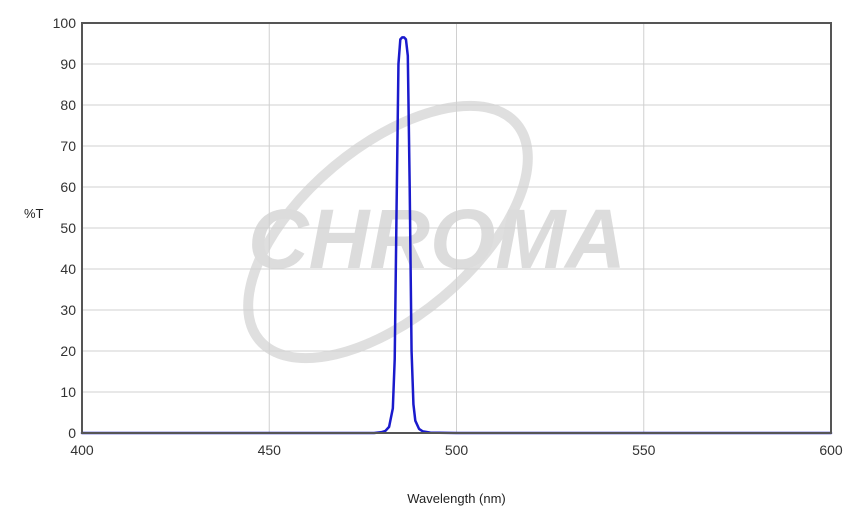 The image size is (864, 516). Describe the element at coordinates (644, 450) in the screenshot. I see `x-tick-label: 550` at that location.